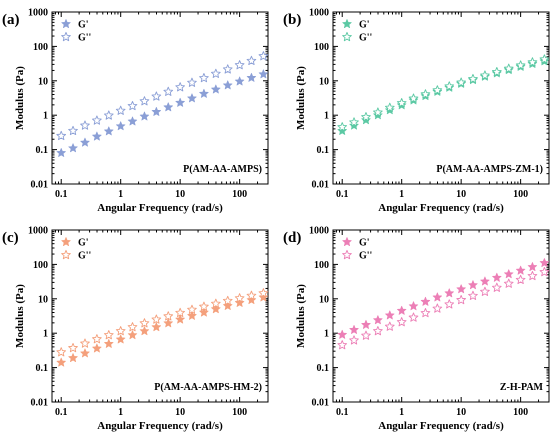 This screenshot has width=550, height=438. Describe the element at coordinates (83, 243) in the screenshot. I see `legend-label: G'` at that location.